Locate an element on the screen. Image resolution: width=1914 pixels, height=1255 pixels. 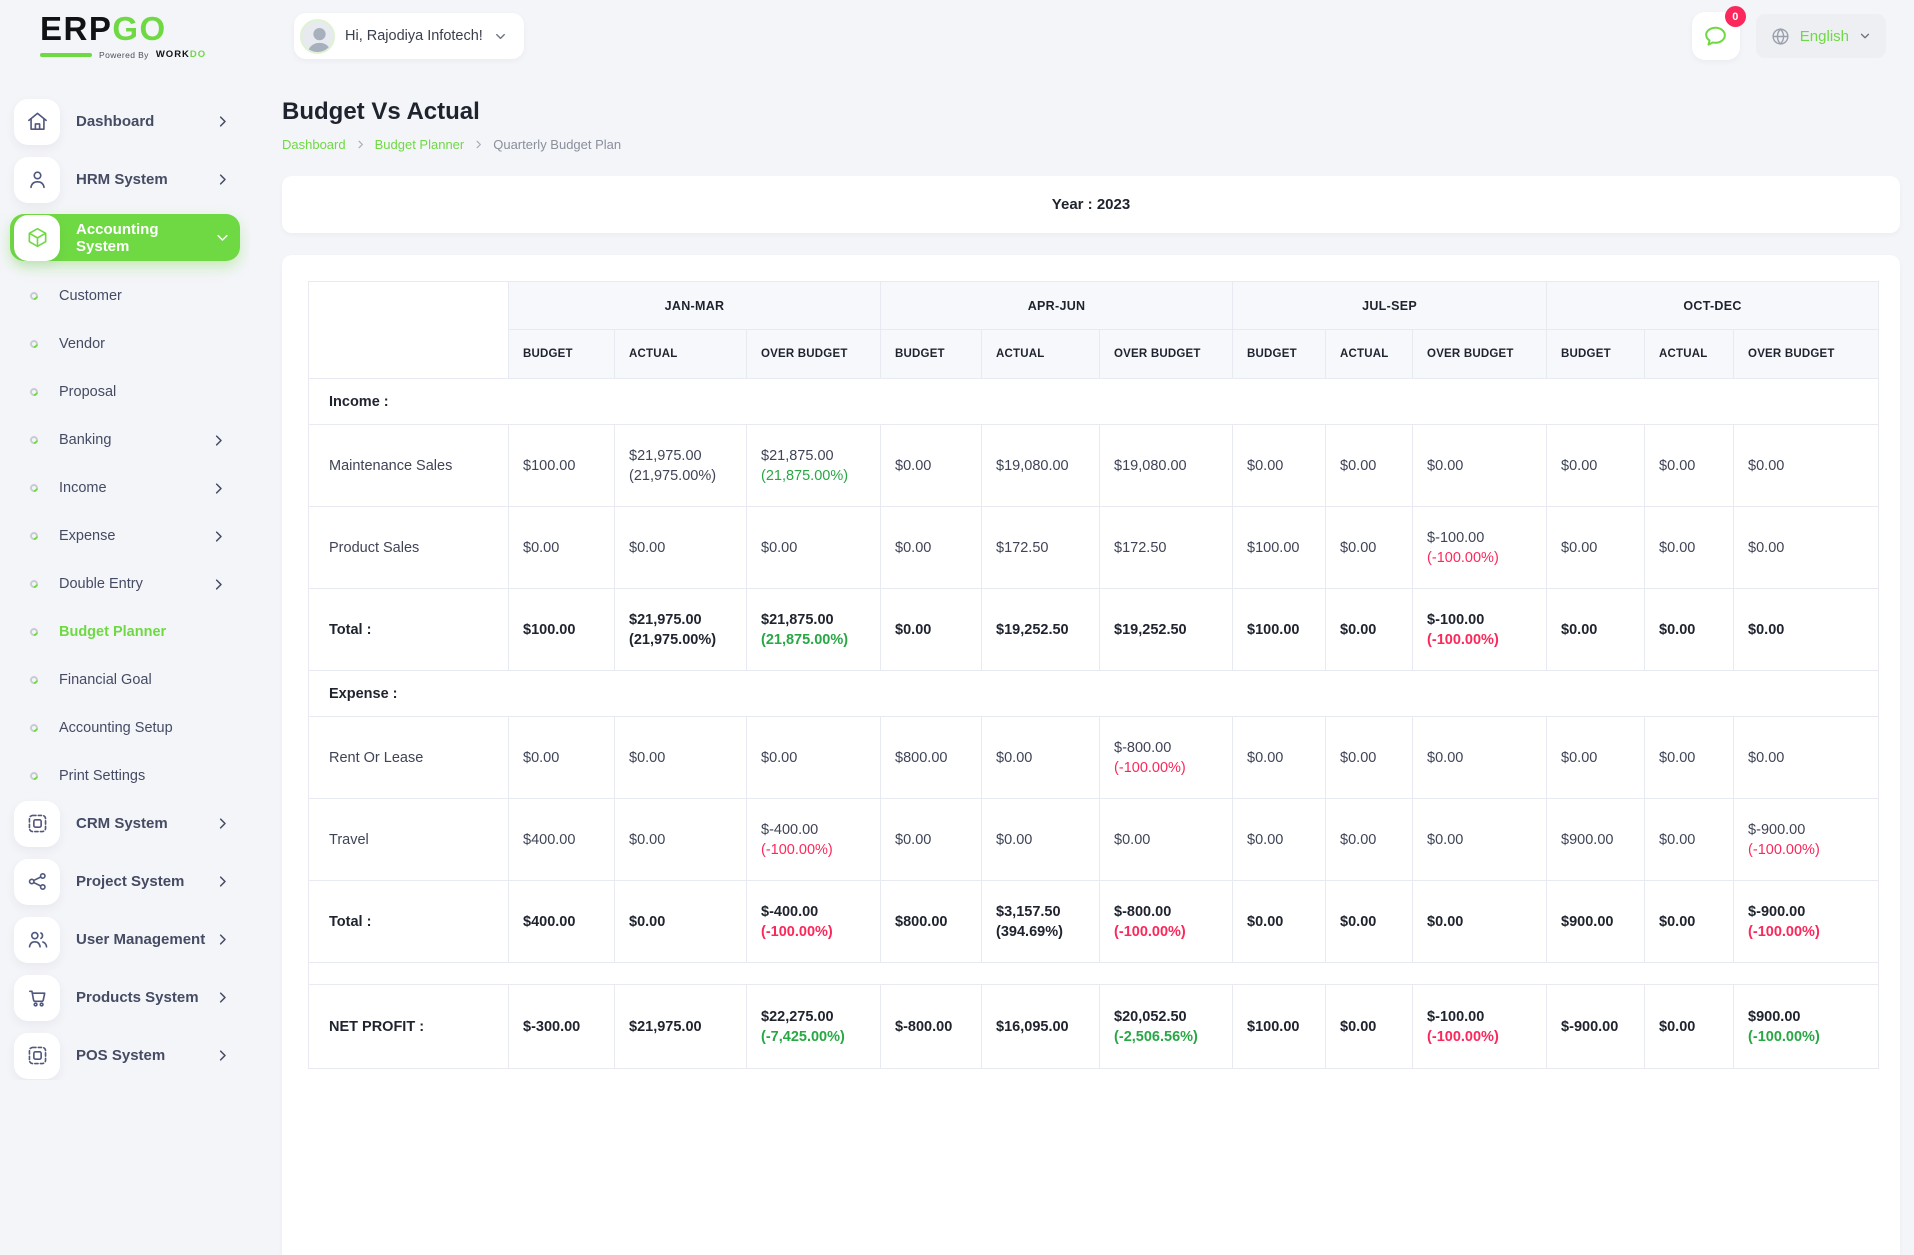
sidebar-item-print-settings: Print Settings is located at coordinates (125, 776).